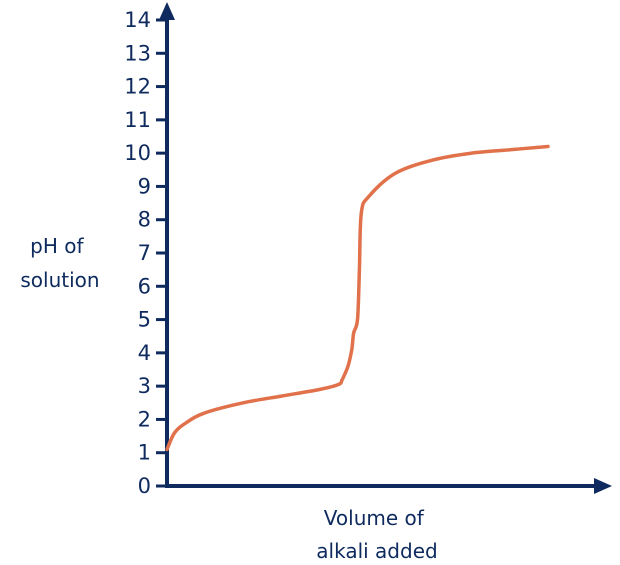 Image resolution: width=620 pixels, height=565 pixels. I want to click on y-axis-title-line-2: solution, so click(59, 280).